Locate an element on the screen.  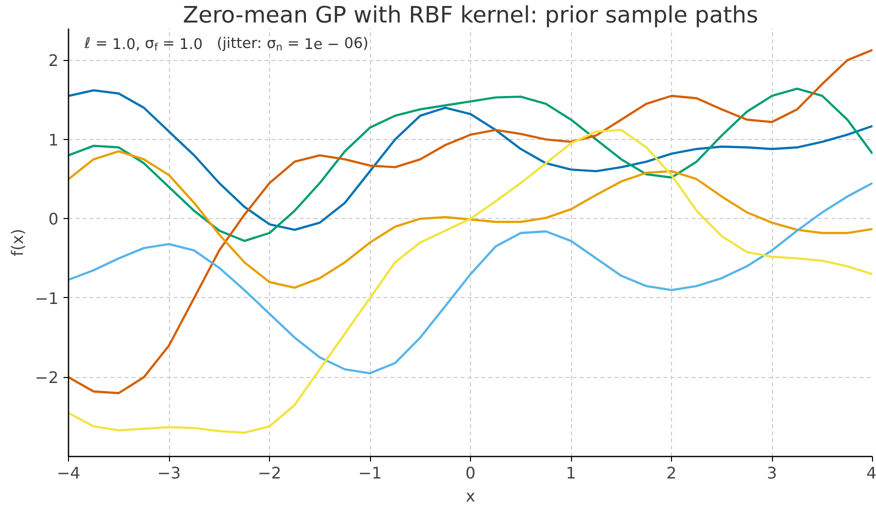
x-tick-label: 1 is located at coordinates (571, 473).